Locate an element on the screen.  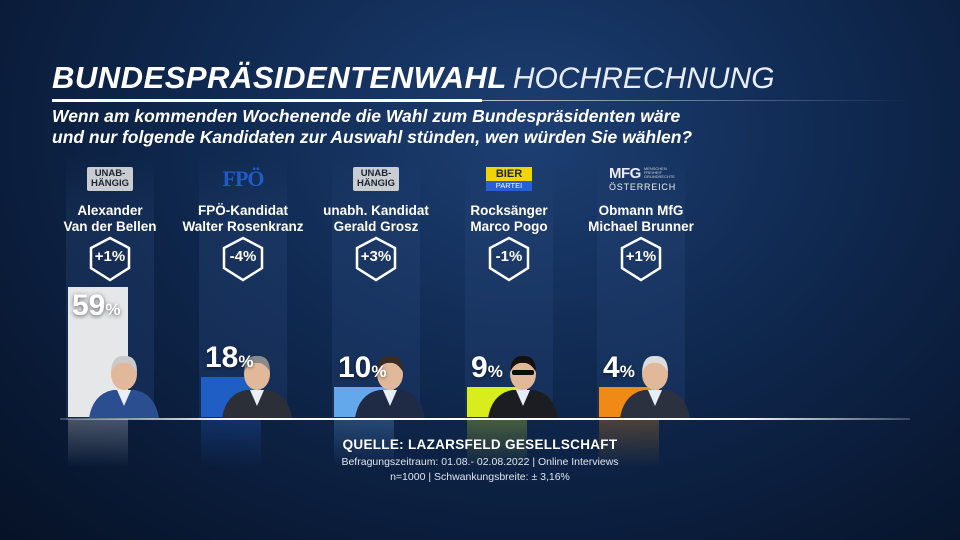
candidate-name-line-2: Marco Pogo is located at coordinates (509, 226).